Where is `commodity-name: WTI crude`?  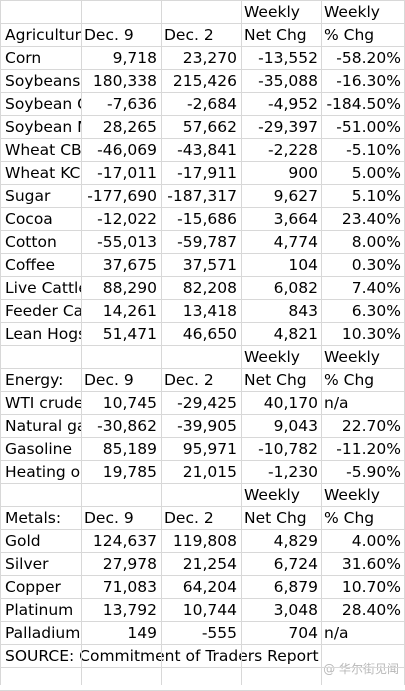
commodity-name: WTI crude is located at coordinates (43, 403).